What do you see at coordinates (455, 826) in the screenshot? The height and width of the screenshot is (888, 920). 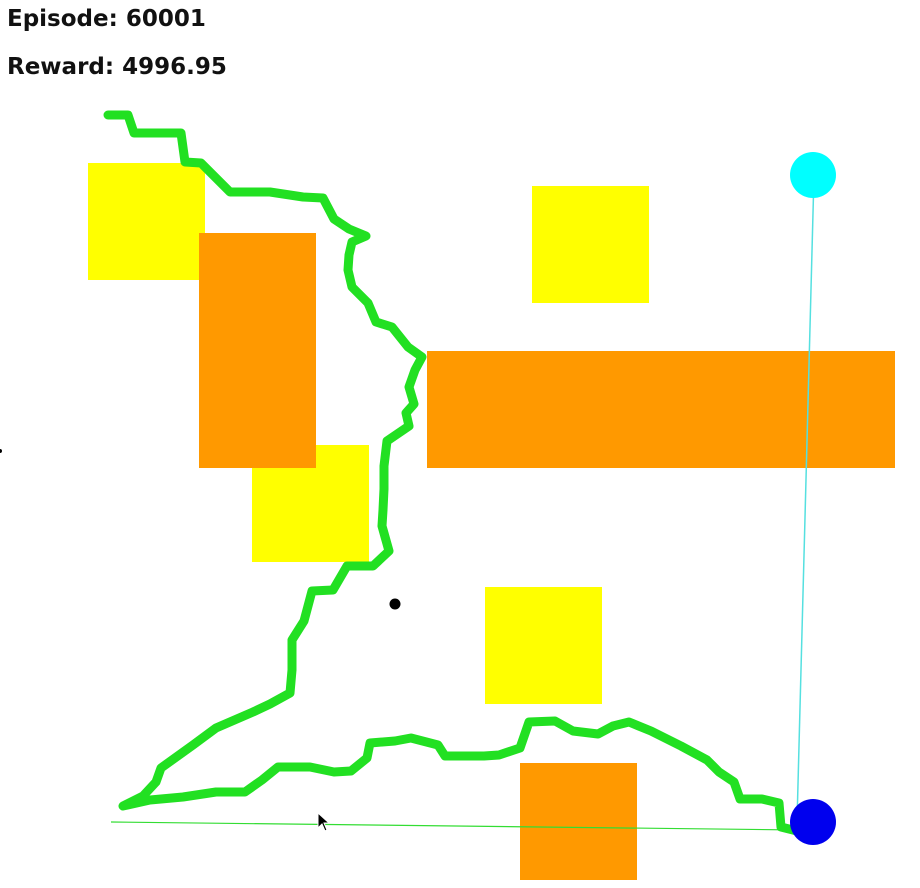 I see `heading-line` at bounding box center [455, 826].